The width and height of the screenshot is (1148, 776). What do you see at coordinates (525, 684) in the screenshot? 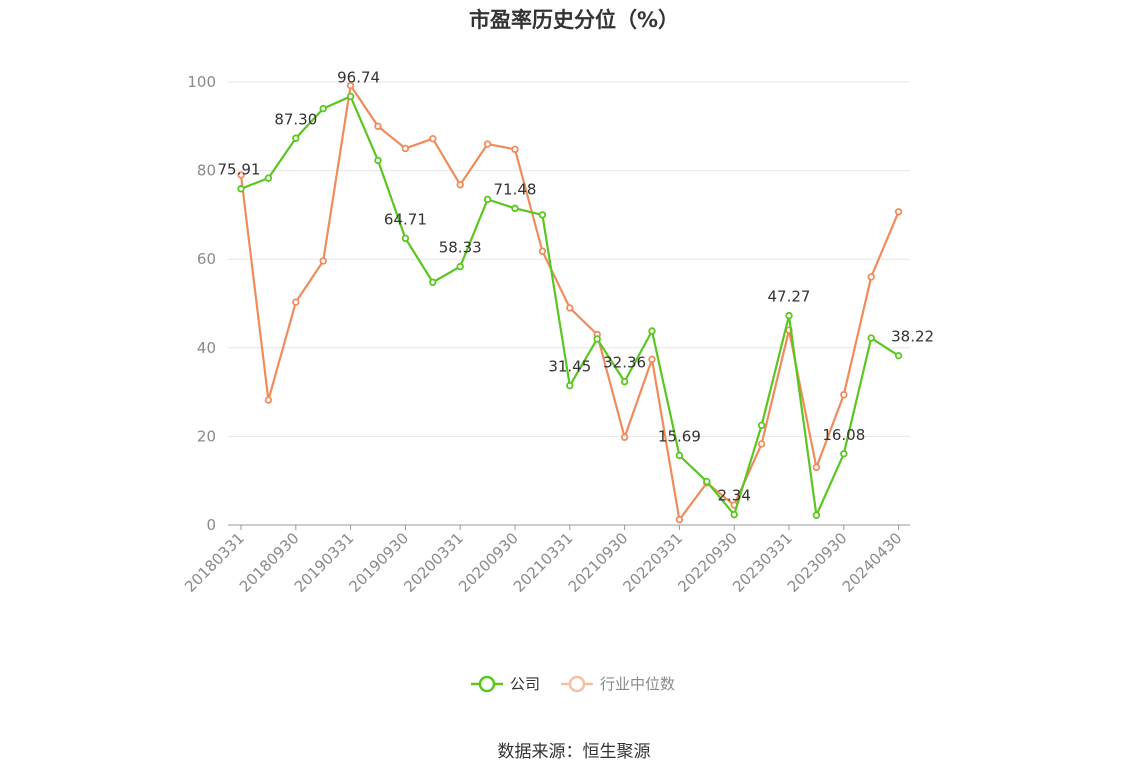
I see `legend-label: 公司` at bounding box center [525, 684].